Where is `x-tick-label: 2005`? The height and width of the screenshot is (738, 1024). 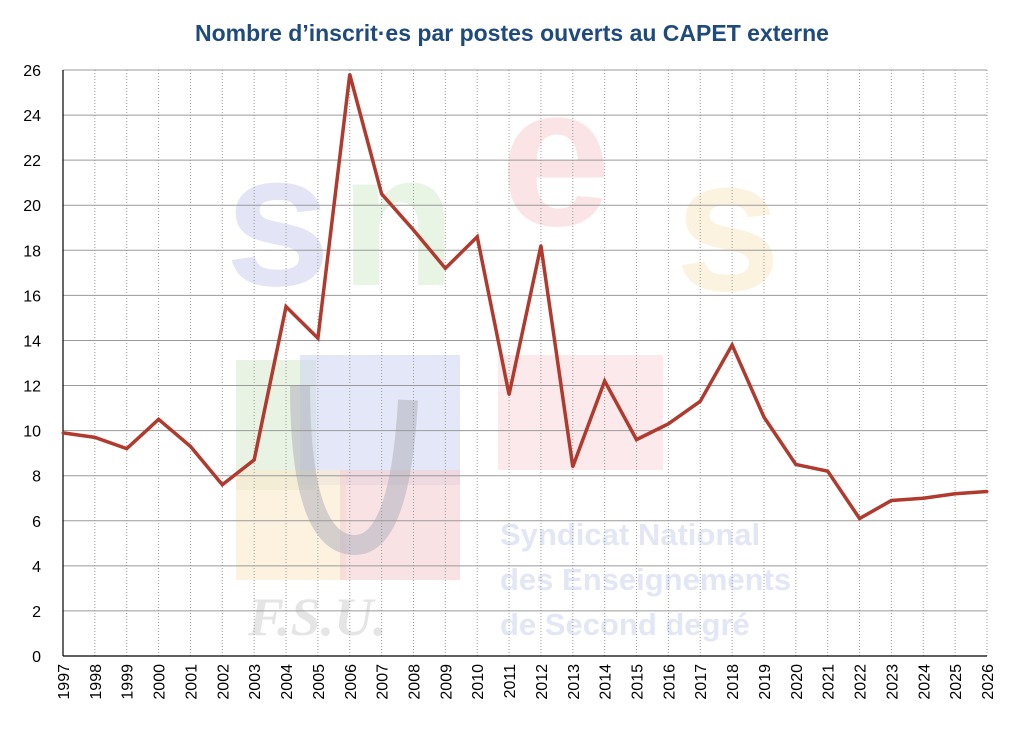 x-tick-label: 2005 is located at coordinates (319, 682).